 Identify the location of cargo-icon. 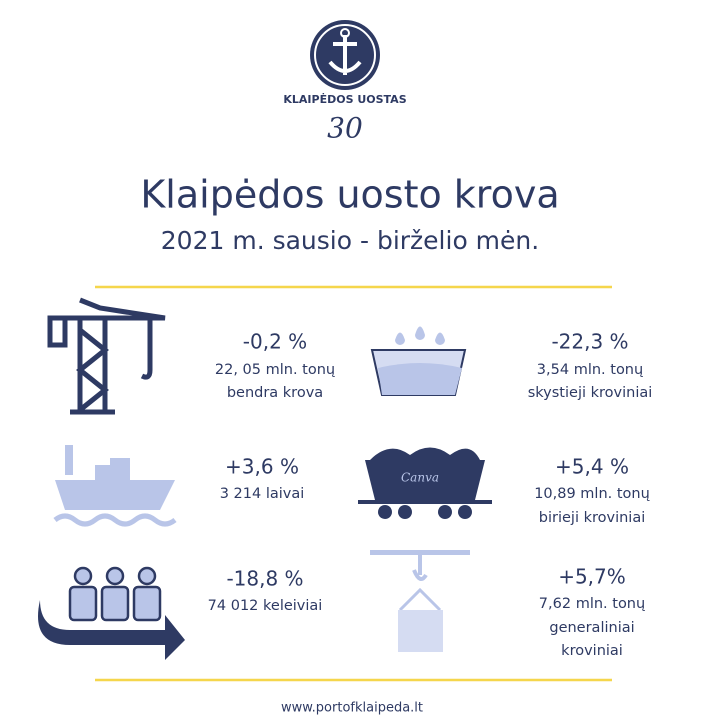
(420, 601).